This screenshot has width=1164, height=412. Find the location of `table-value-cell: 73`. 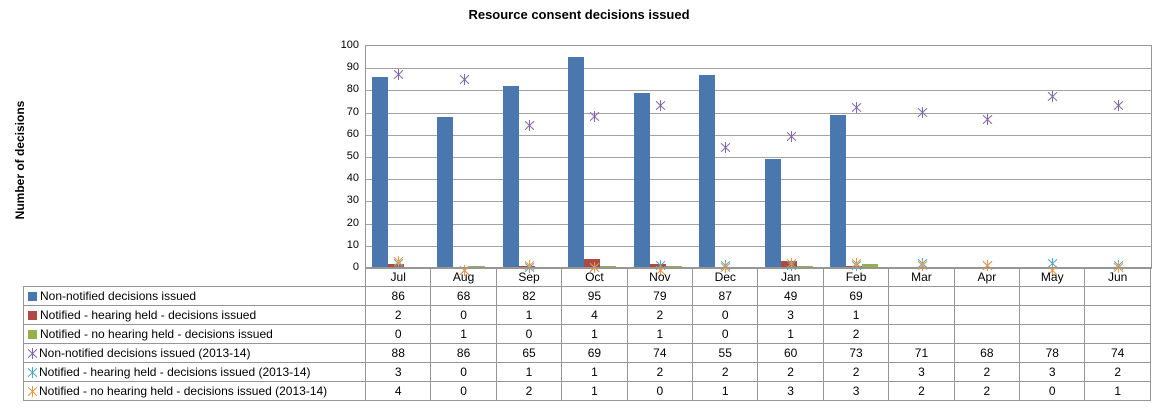

table-value-cell: 73 is located at coordinates (856, 353).